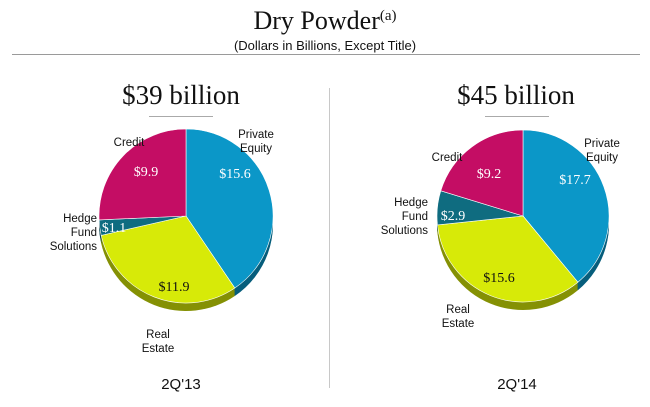 This screenshot has width=650, height=407. What do you see at coordinates (517, 116) in the screenshot?
I see `total-underline-2q14` at bounding box center [517, 116].